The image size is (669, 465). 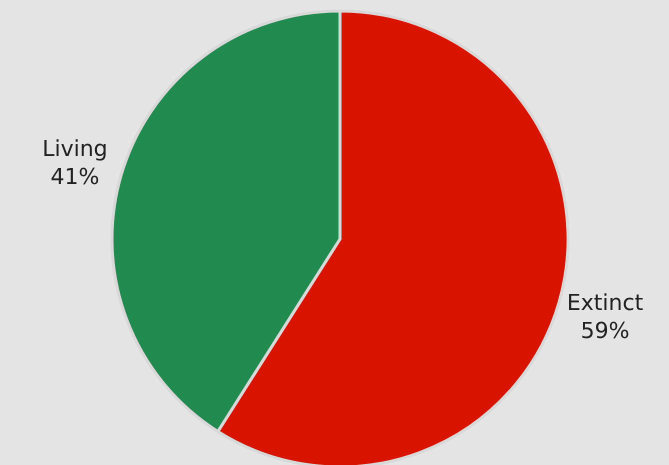 I want to click on data-label: 41%, so click(x=75, y=177).